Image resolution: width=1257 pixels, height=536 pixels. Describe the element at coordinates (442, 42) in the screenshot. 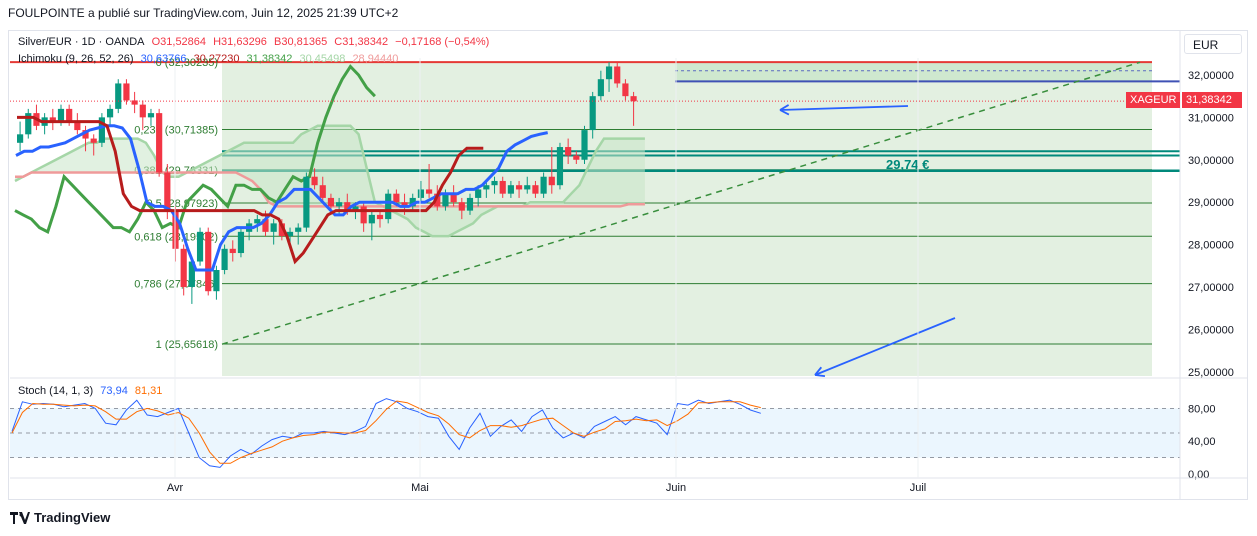

I see `change-value: −0,17168 (−0,54%)` at that location.